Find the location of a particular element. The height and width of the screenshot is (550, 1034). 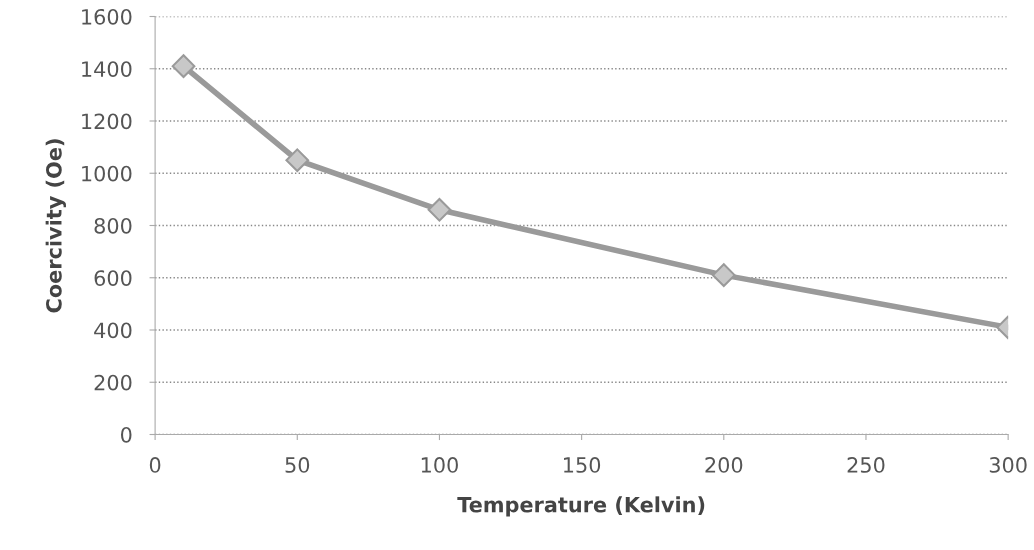

y-tick-label: 1400 is located at coordinates (107, 69).